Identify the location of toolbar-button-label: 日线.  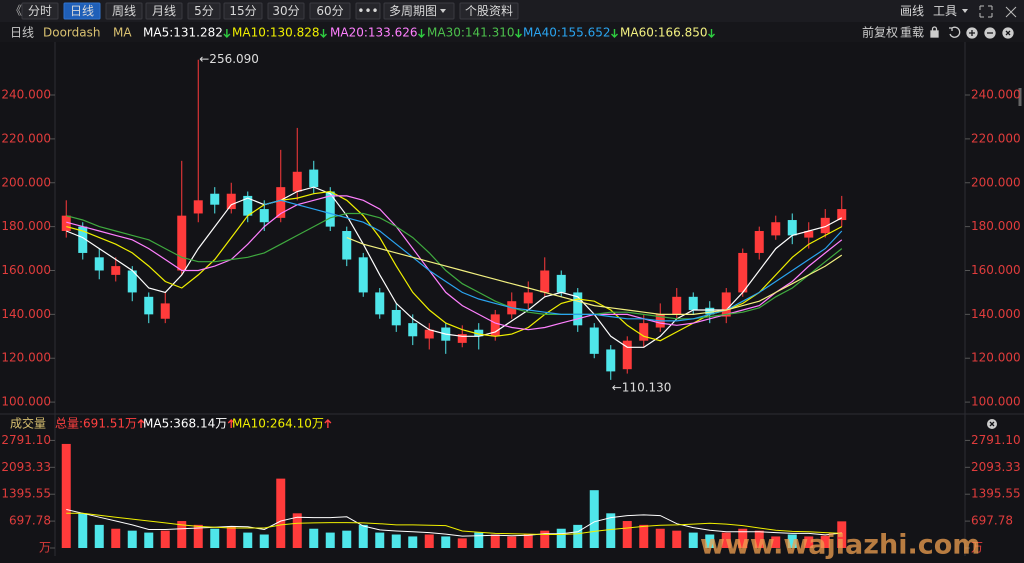
(82, 11).